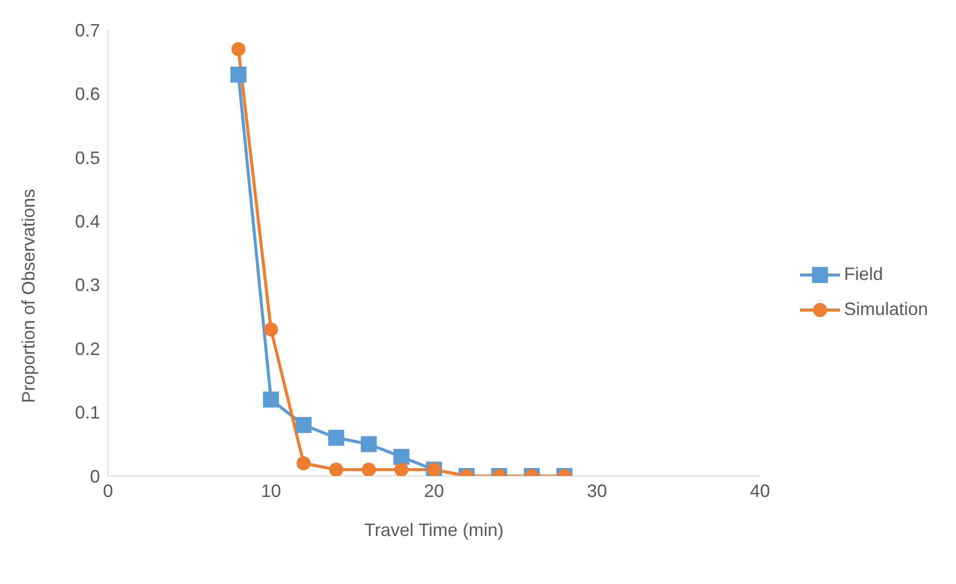 The image size is (956, 584). Describe the element at coordinates (87, 348) in the screenshot. I see `y-tick-label: 0.2` at that location.